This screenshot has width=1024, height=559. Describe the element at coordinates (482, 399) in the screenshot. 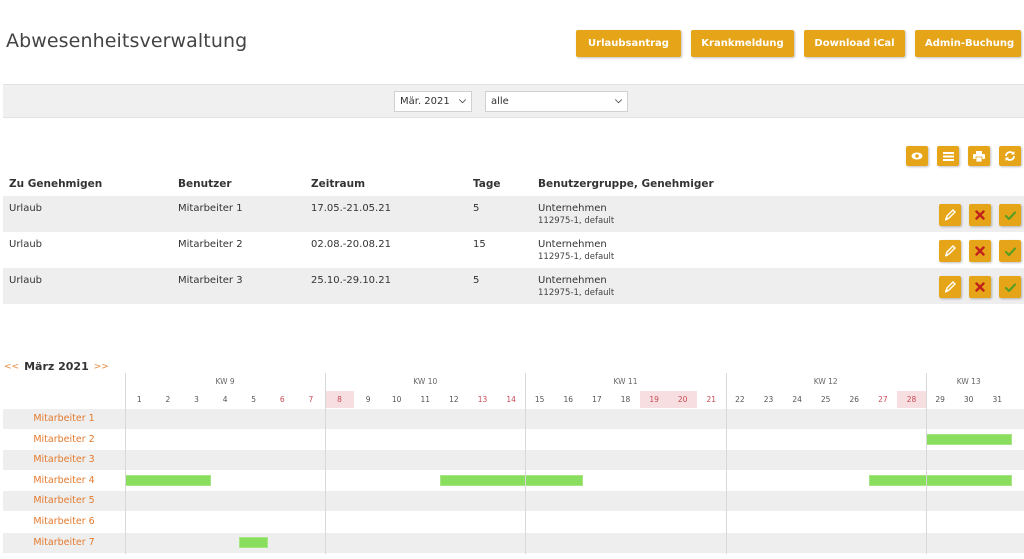

I see `day-header: 13` at that location.